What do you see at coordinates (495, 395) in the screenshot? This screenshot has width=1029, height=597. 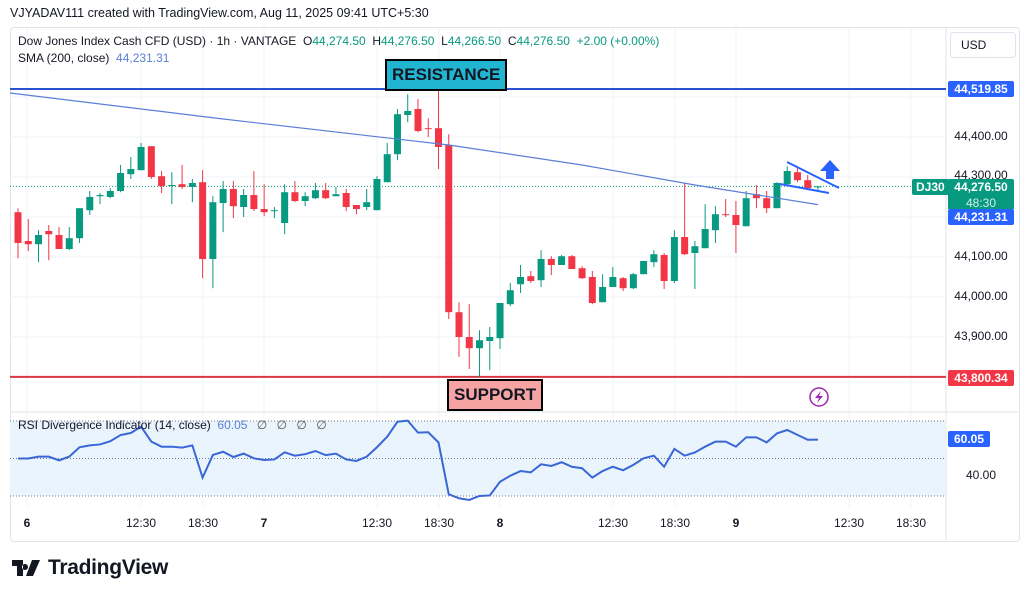 I see `support-annotation: SUPPORT` at bounding box center [495, 395].